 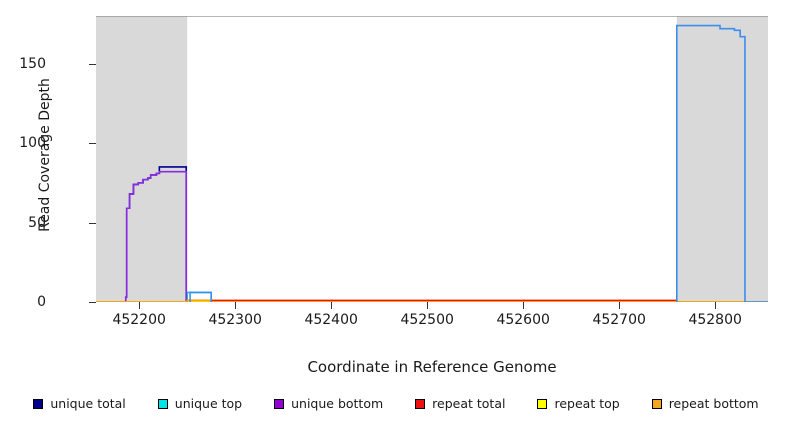 I want to click on series-repeat-bottom, so click(x=432, y=300).